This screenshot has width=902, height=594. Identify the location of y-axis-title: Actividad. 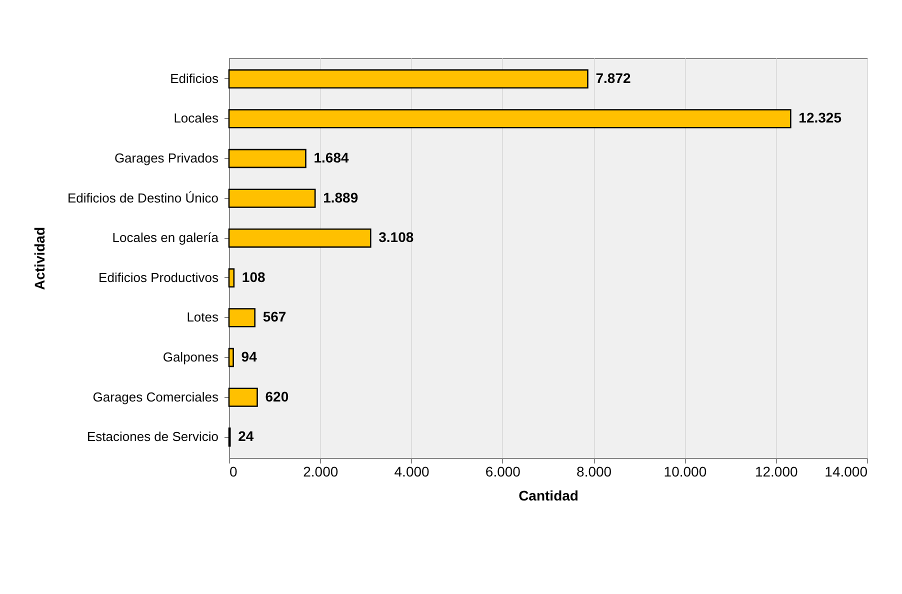
(39, 258).